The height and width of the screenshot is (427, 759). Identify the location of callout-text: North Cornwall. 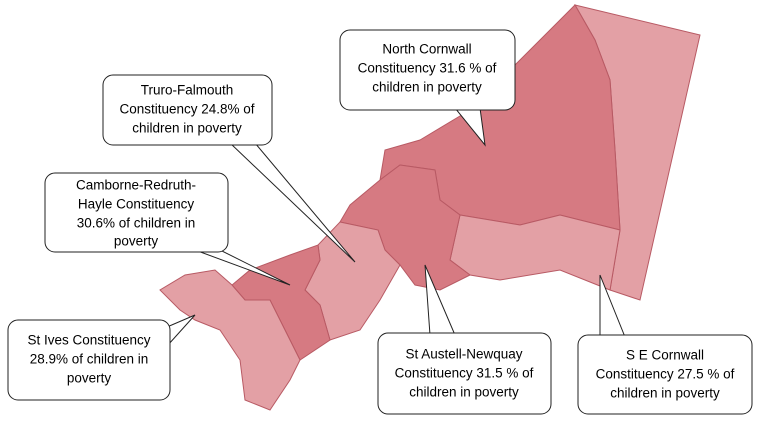
(426, 49).